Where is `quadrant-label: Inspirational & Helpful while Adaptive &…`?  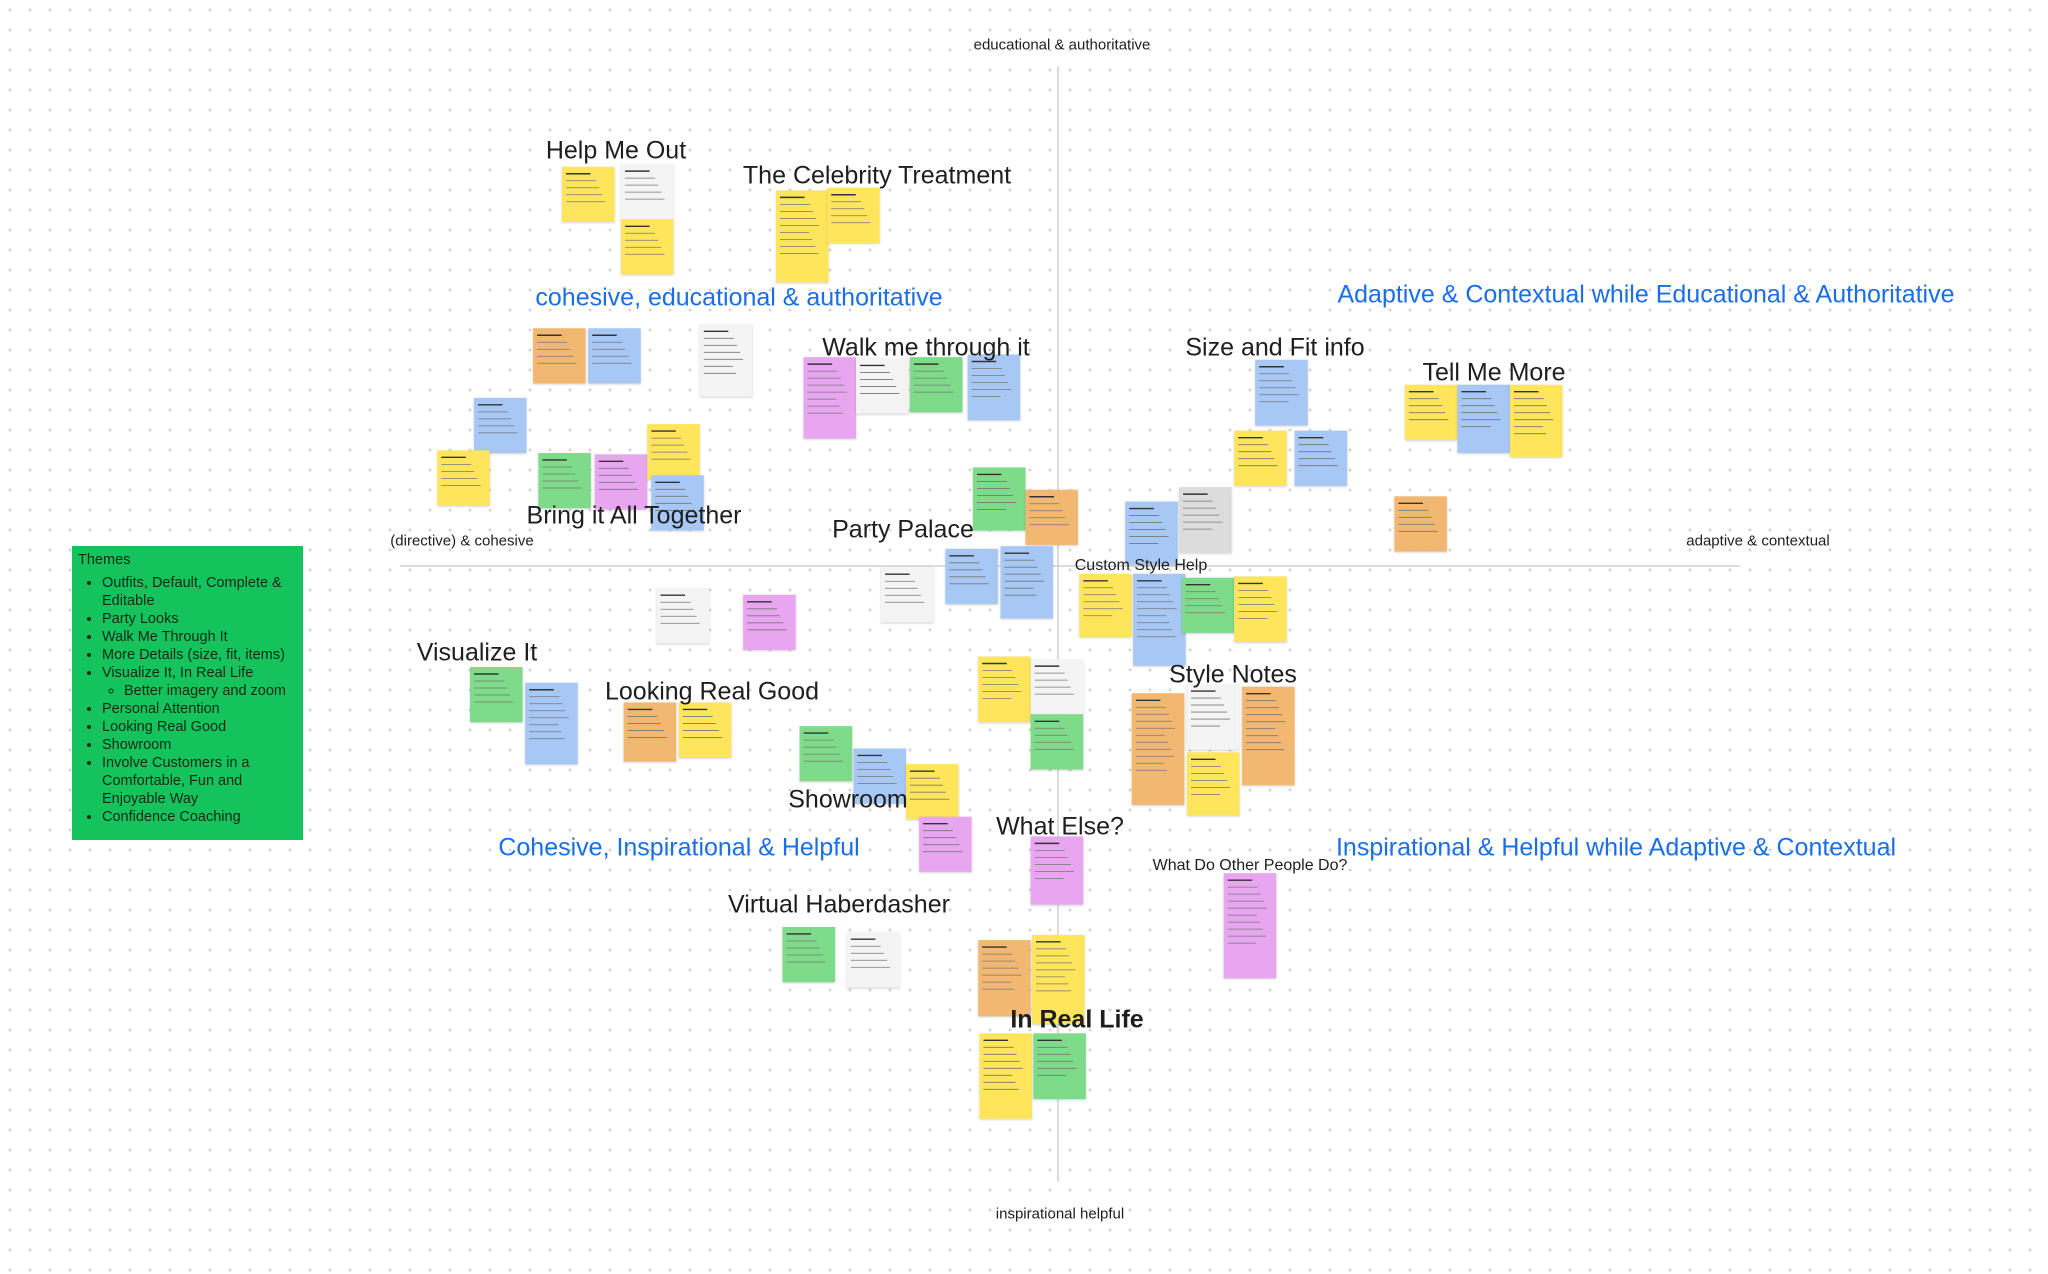
quadrant-label: Inspirational & Helpful while Adaptive &… is located at coordinates (1616, 847).